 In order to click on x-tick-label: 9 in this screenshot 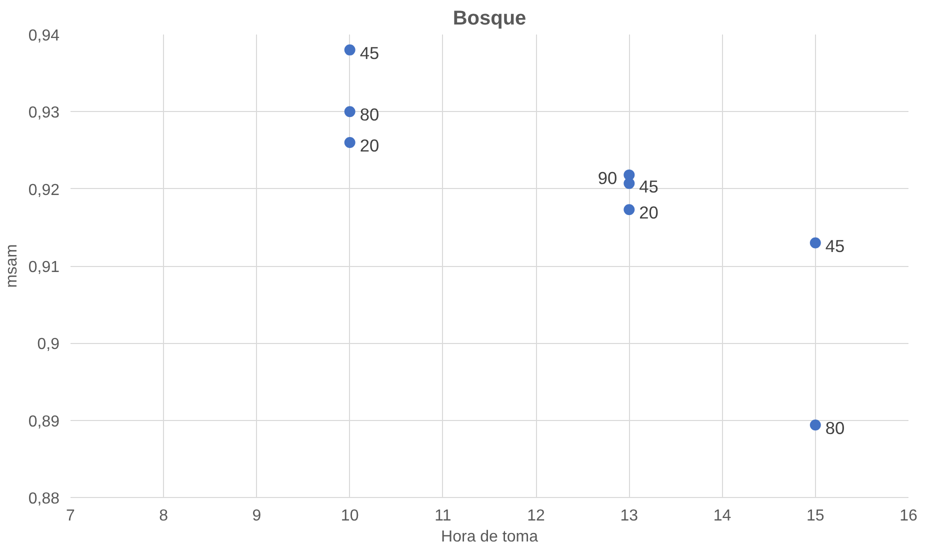, I will do `click(257, 516)`.